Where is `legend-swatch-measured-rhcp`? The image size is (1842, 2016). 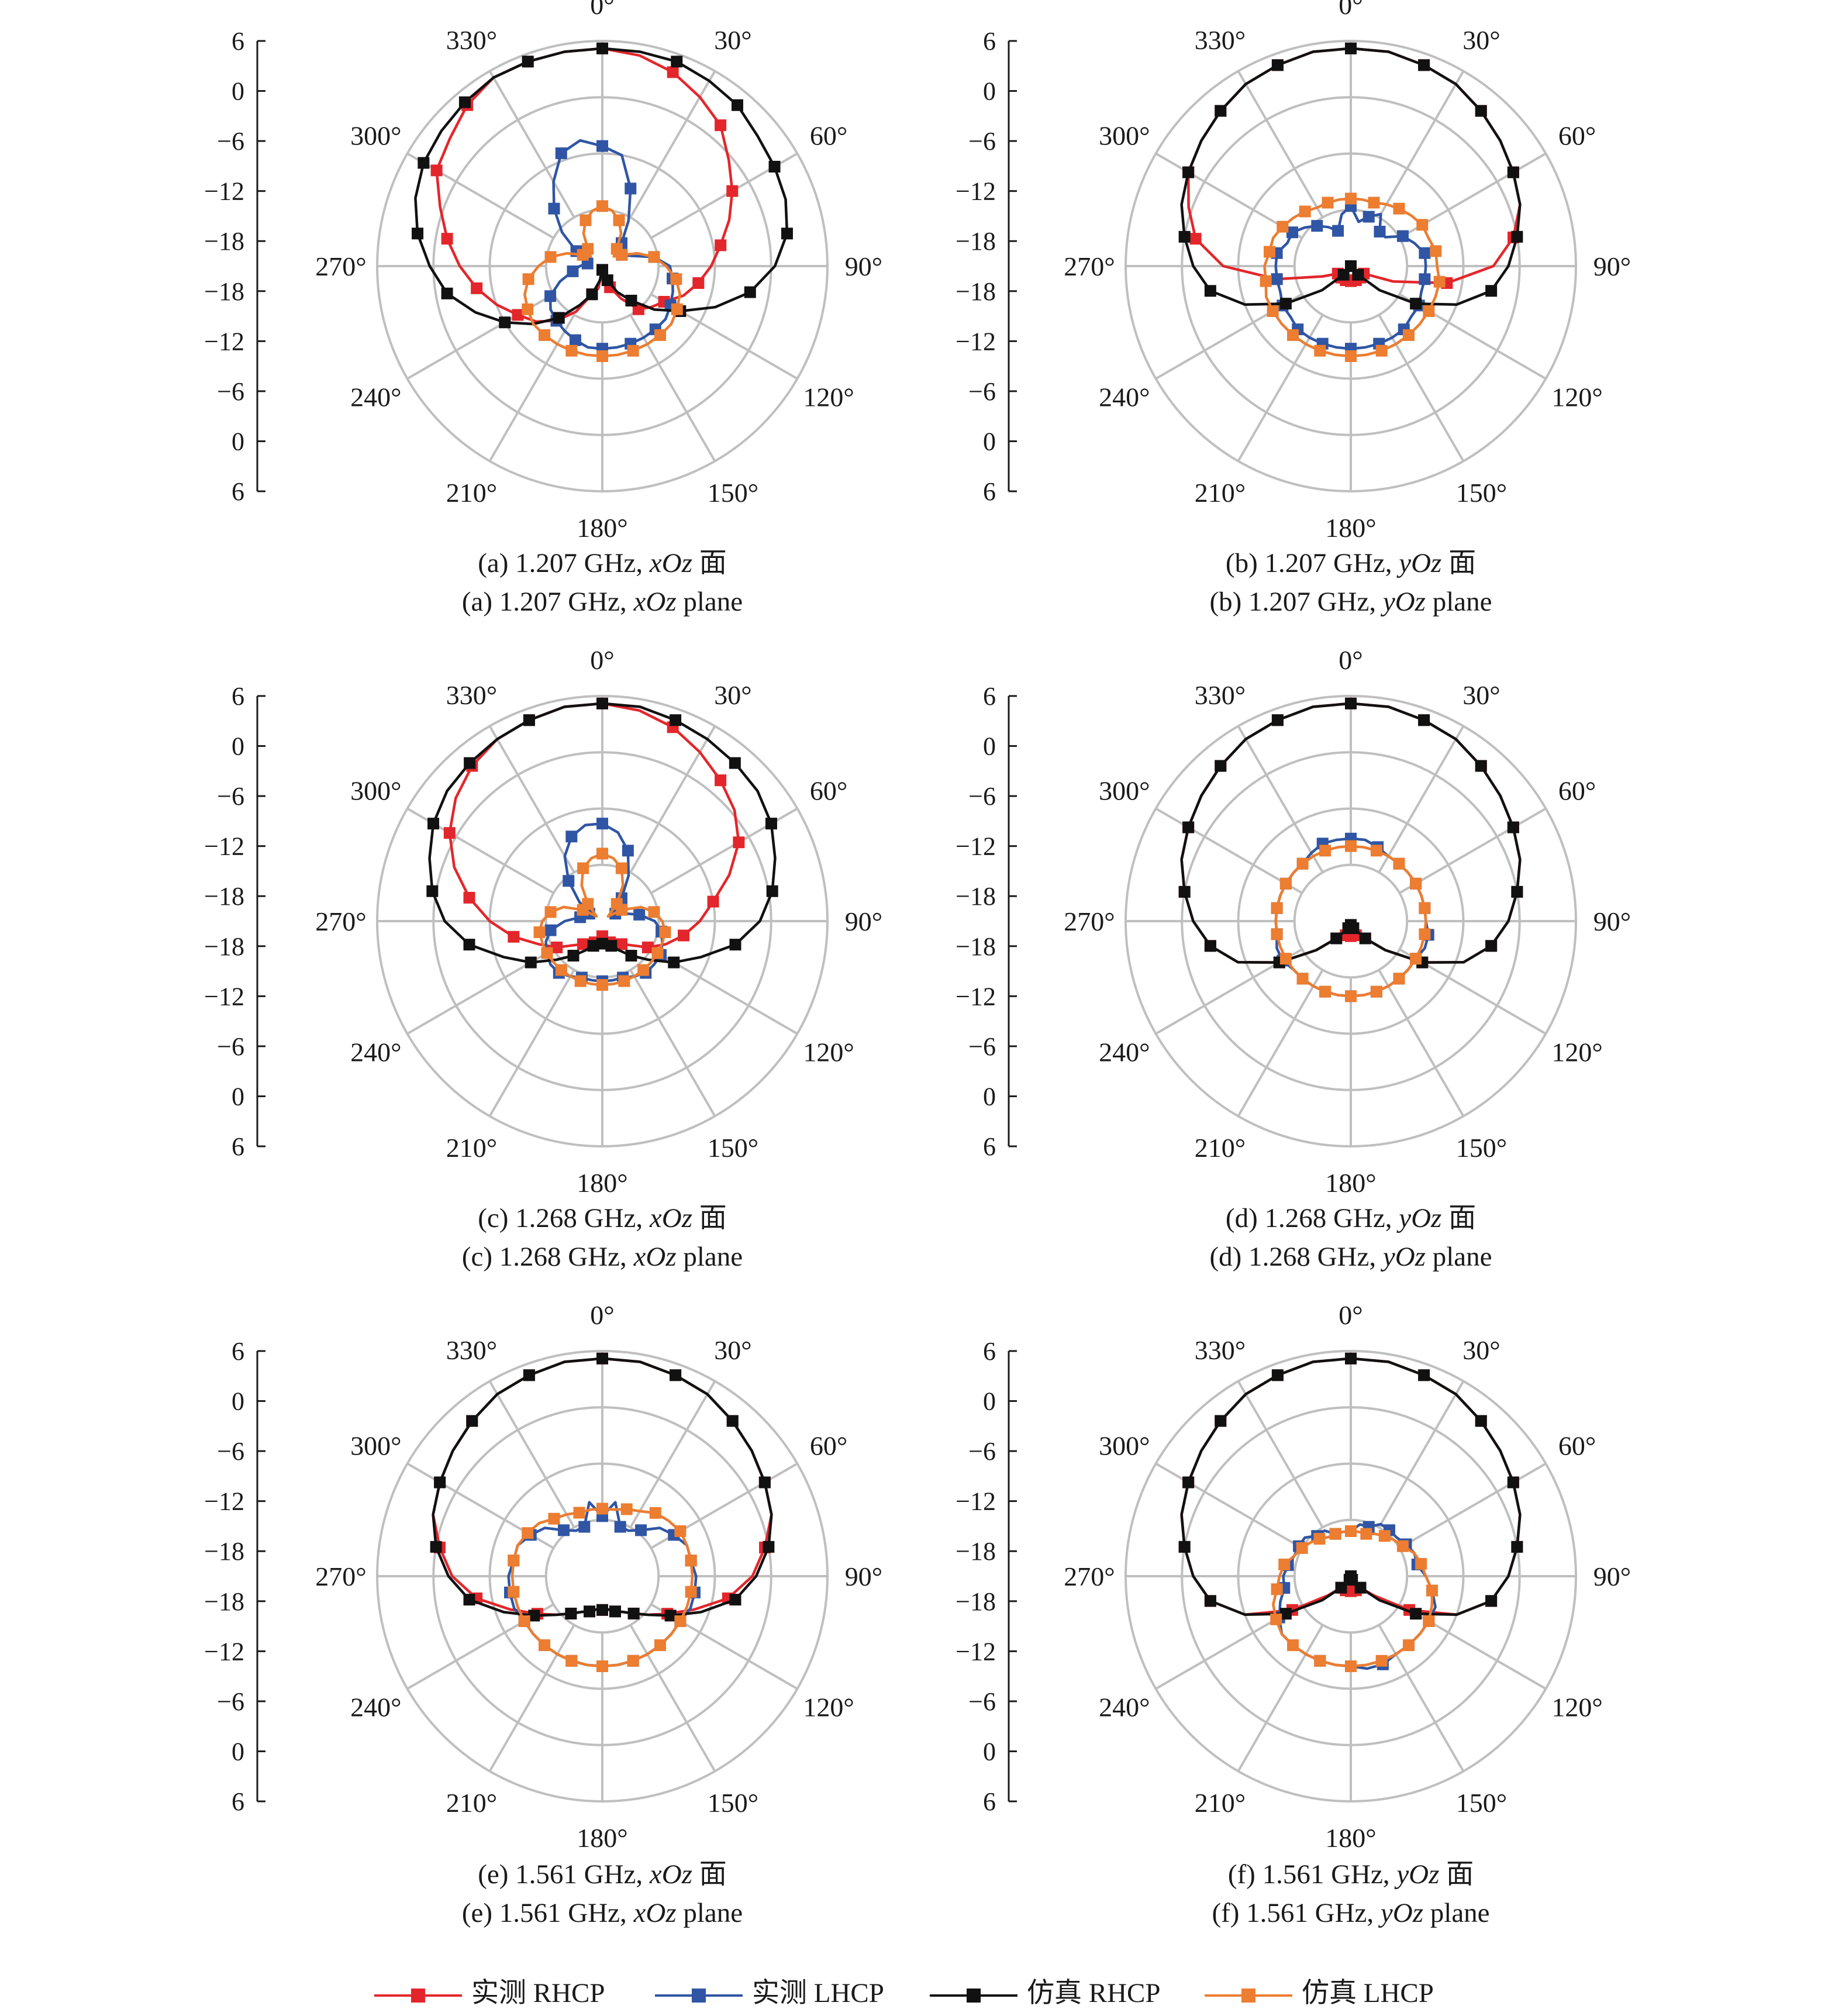
legend-swatch-measured-rhcp is located at coordinates (418, 1996).